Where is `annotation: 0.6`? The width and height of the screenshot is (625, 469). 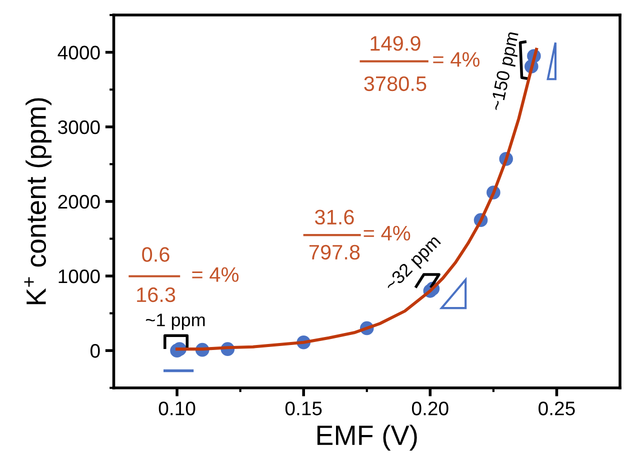 annotation: 0.6 is located at coordinates (156, 254).